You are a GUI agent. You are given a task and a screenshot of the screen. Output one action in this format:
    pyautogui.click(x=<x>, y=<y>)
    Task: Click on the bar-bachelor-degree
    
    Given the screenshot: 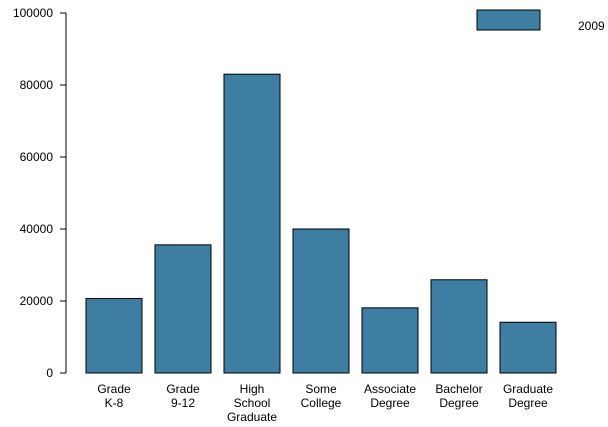 What is the action you would take?
    pyautogui.click(x=459, y=326)
    